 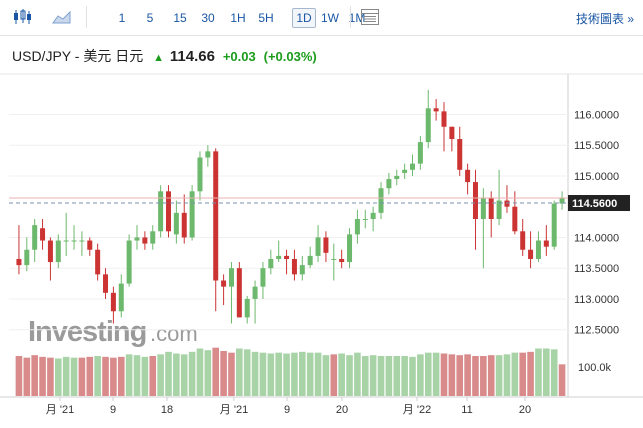 I want to click on timeframe-button-5: 5, so click(x=150, y=18).